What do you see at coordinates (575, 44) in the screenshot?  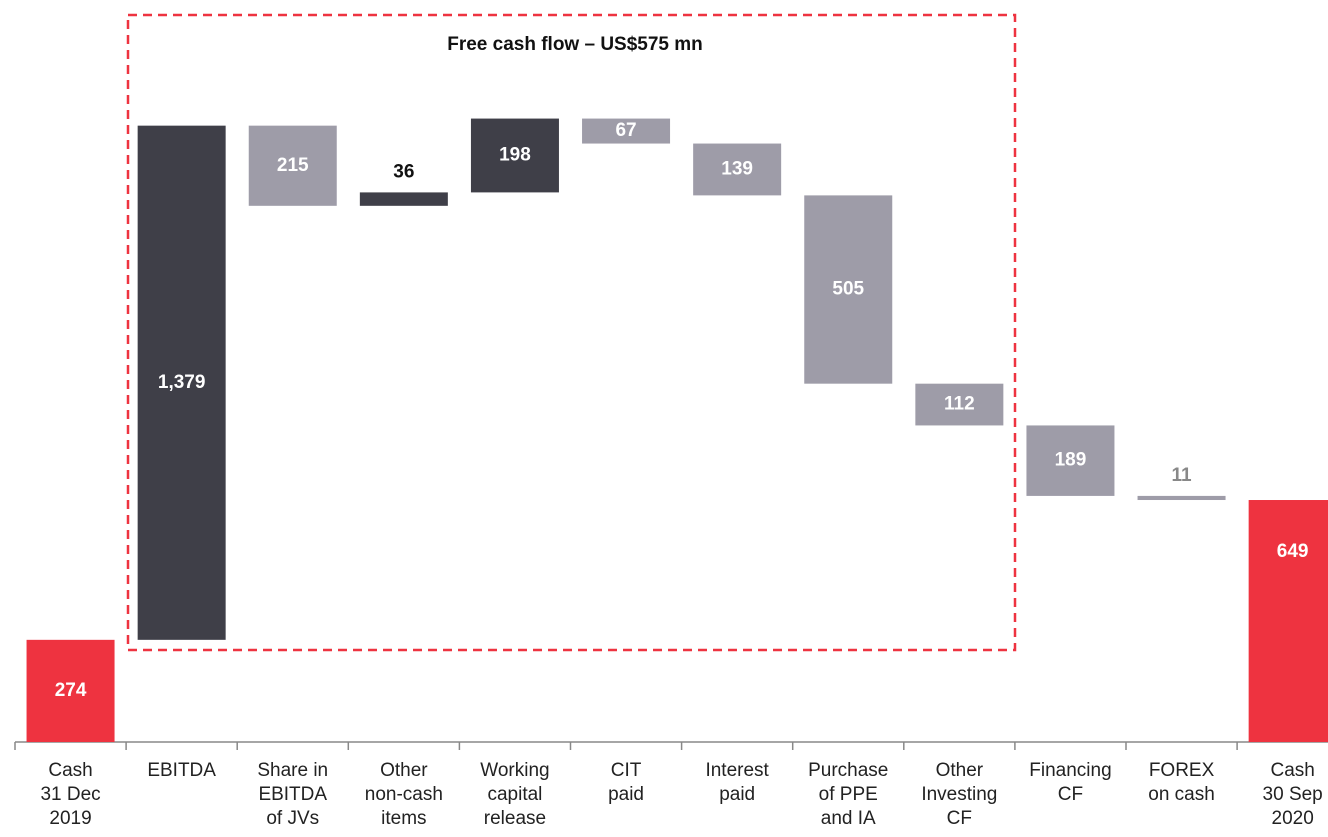 I see `annotation: Free cash flow – US$575 mn` at bounding box center [575, 44].